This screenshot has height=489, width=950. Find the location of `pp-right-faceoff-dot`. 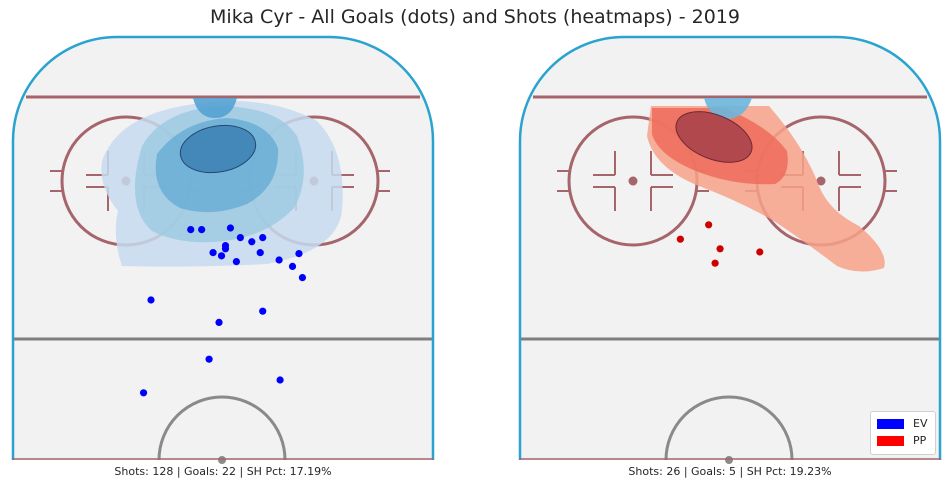

pp-right-faceoff-dot is located at coordinates (821, 181).